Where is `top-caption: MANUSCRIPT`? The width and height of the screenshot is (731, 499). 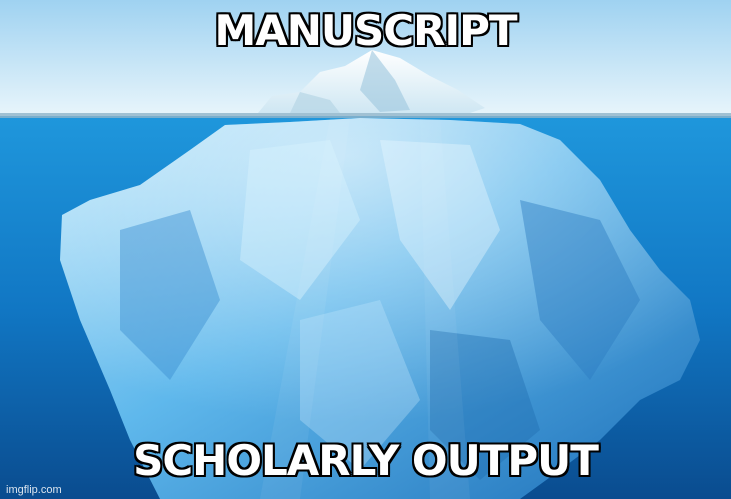 top-caption: MANUSCRIPT is located at coordinates (365, 30).